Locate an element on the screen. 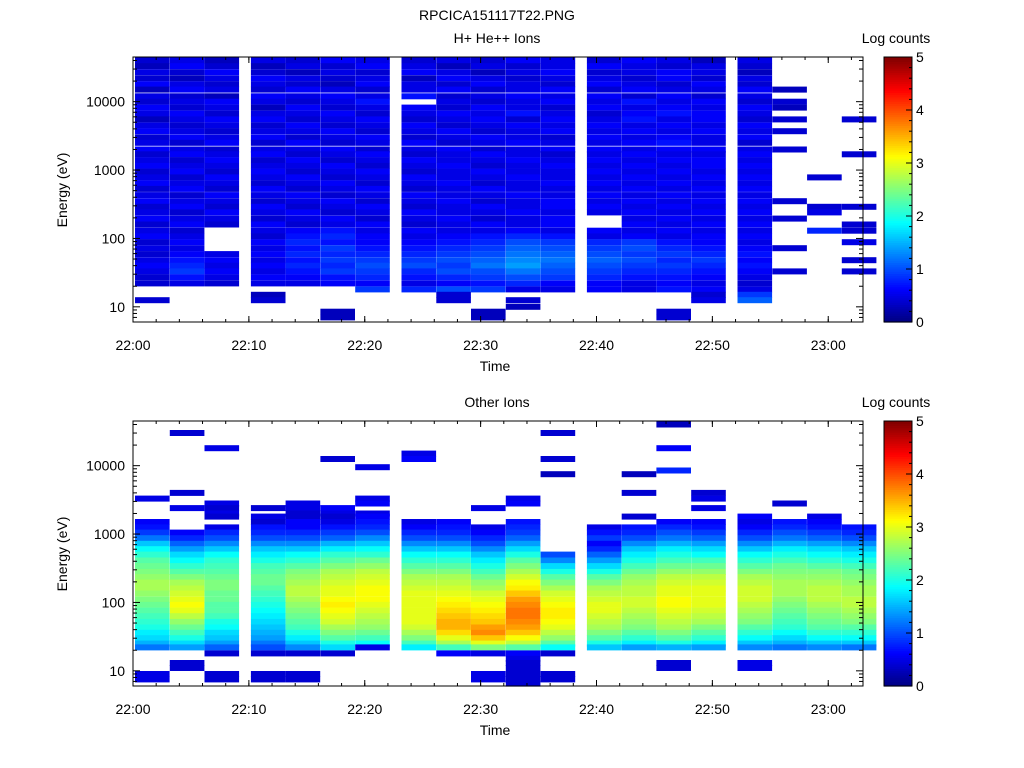 This screenshot has height=768, width=1024. colorbar-tick-label: 0 is located at coordinates (920, 686).